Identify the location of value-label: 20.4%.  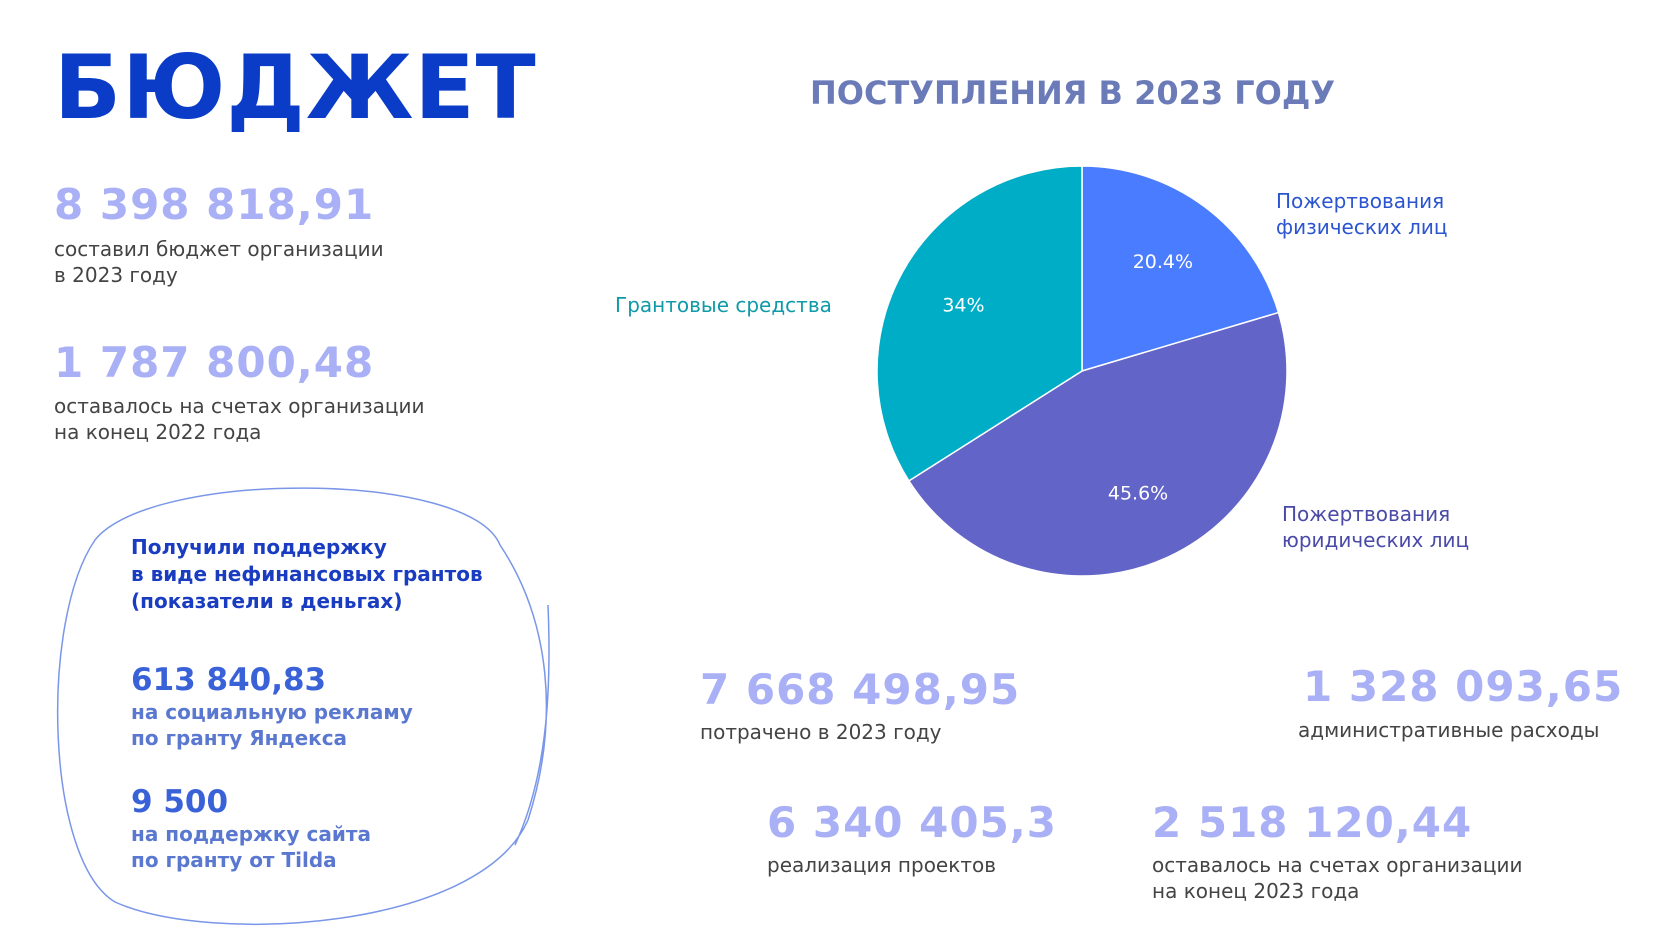
(1163, 262).